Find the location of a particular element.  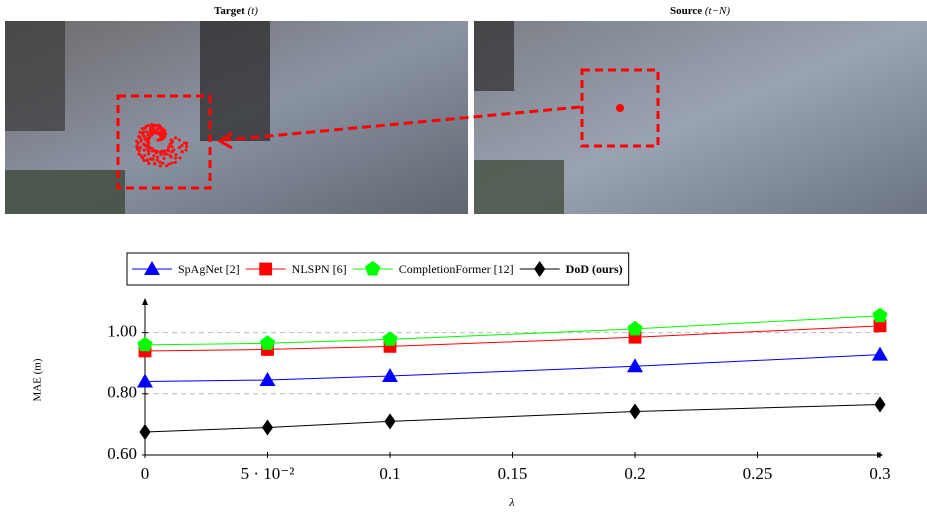

panel-title: Source (t−N) is located at coordinates (700, 11).